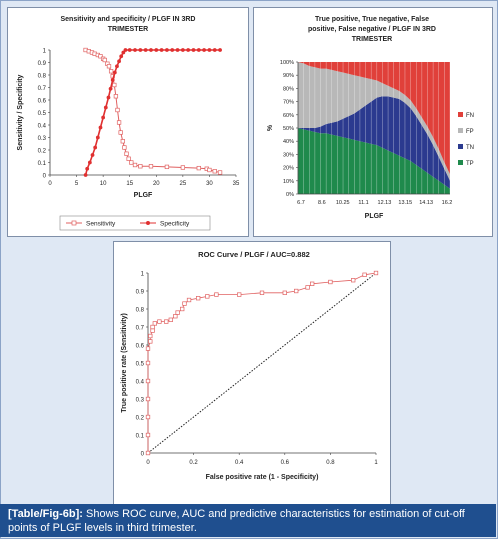 This screenshot has height=539, width=498. Describe the element at coordinates (343, 203) in the screenshot. I see `x-tick-label: 10.25` at that location.